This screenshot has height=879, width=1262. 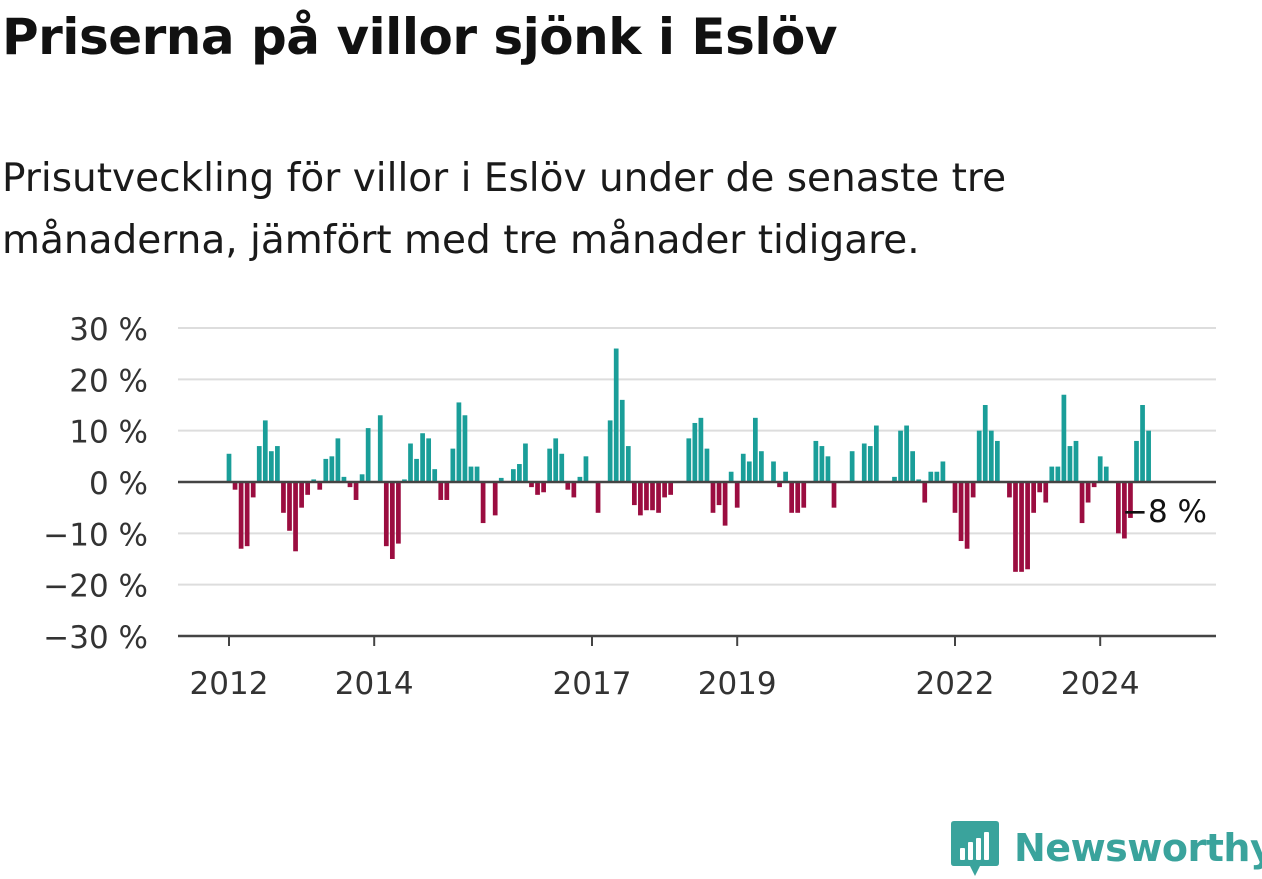 I want to click on x-axis-labels: 2012 2014 2017 2019 2022 2024, so click(x=665, y=669).